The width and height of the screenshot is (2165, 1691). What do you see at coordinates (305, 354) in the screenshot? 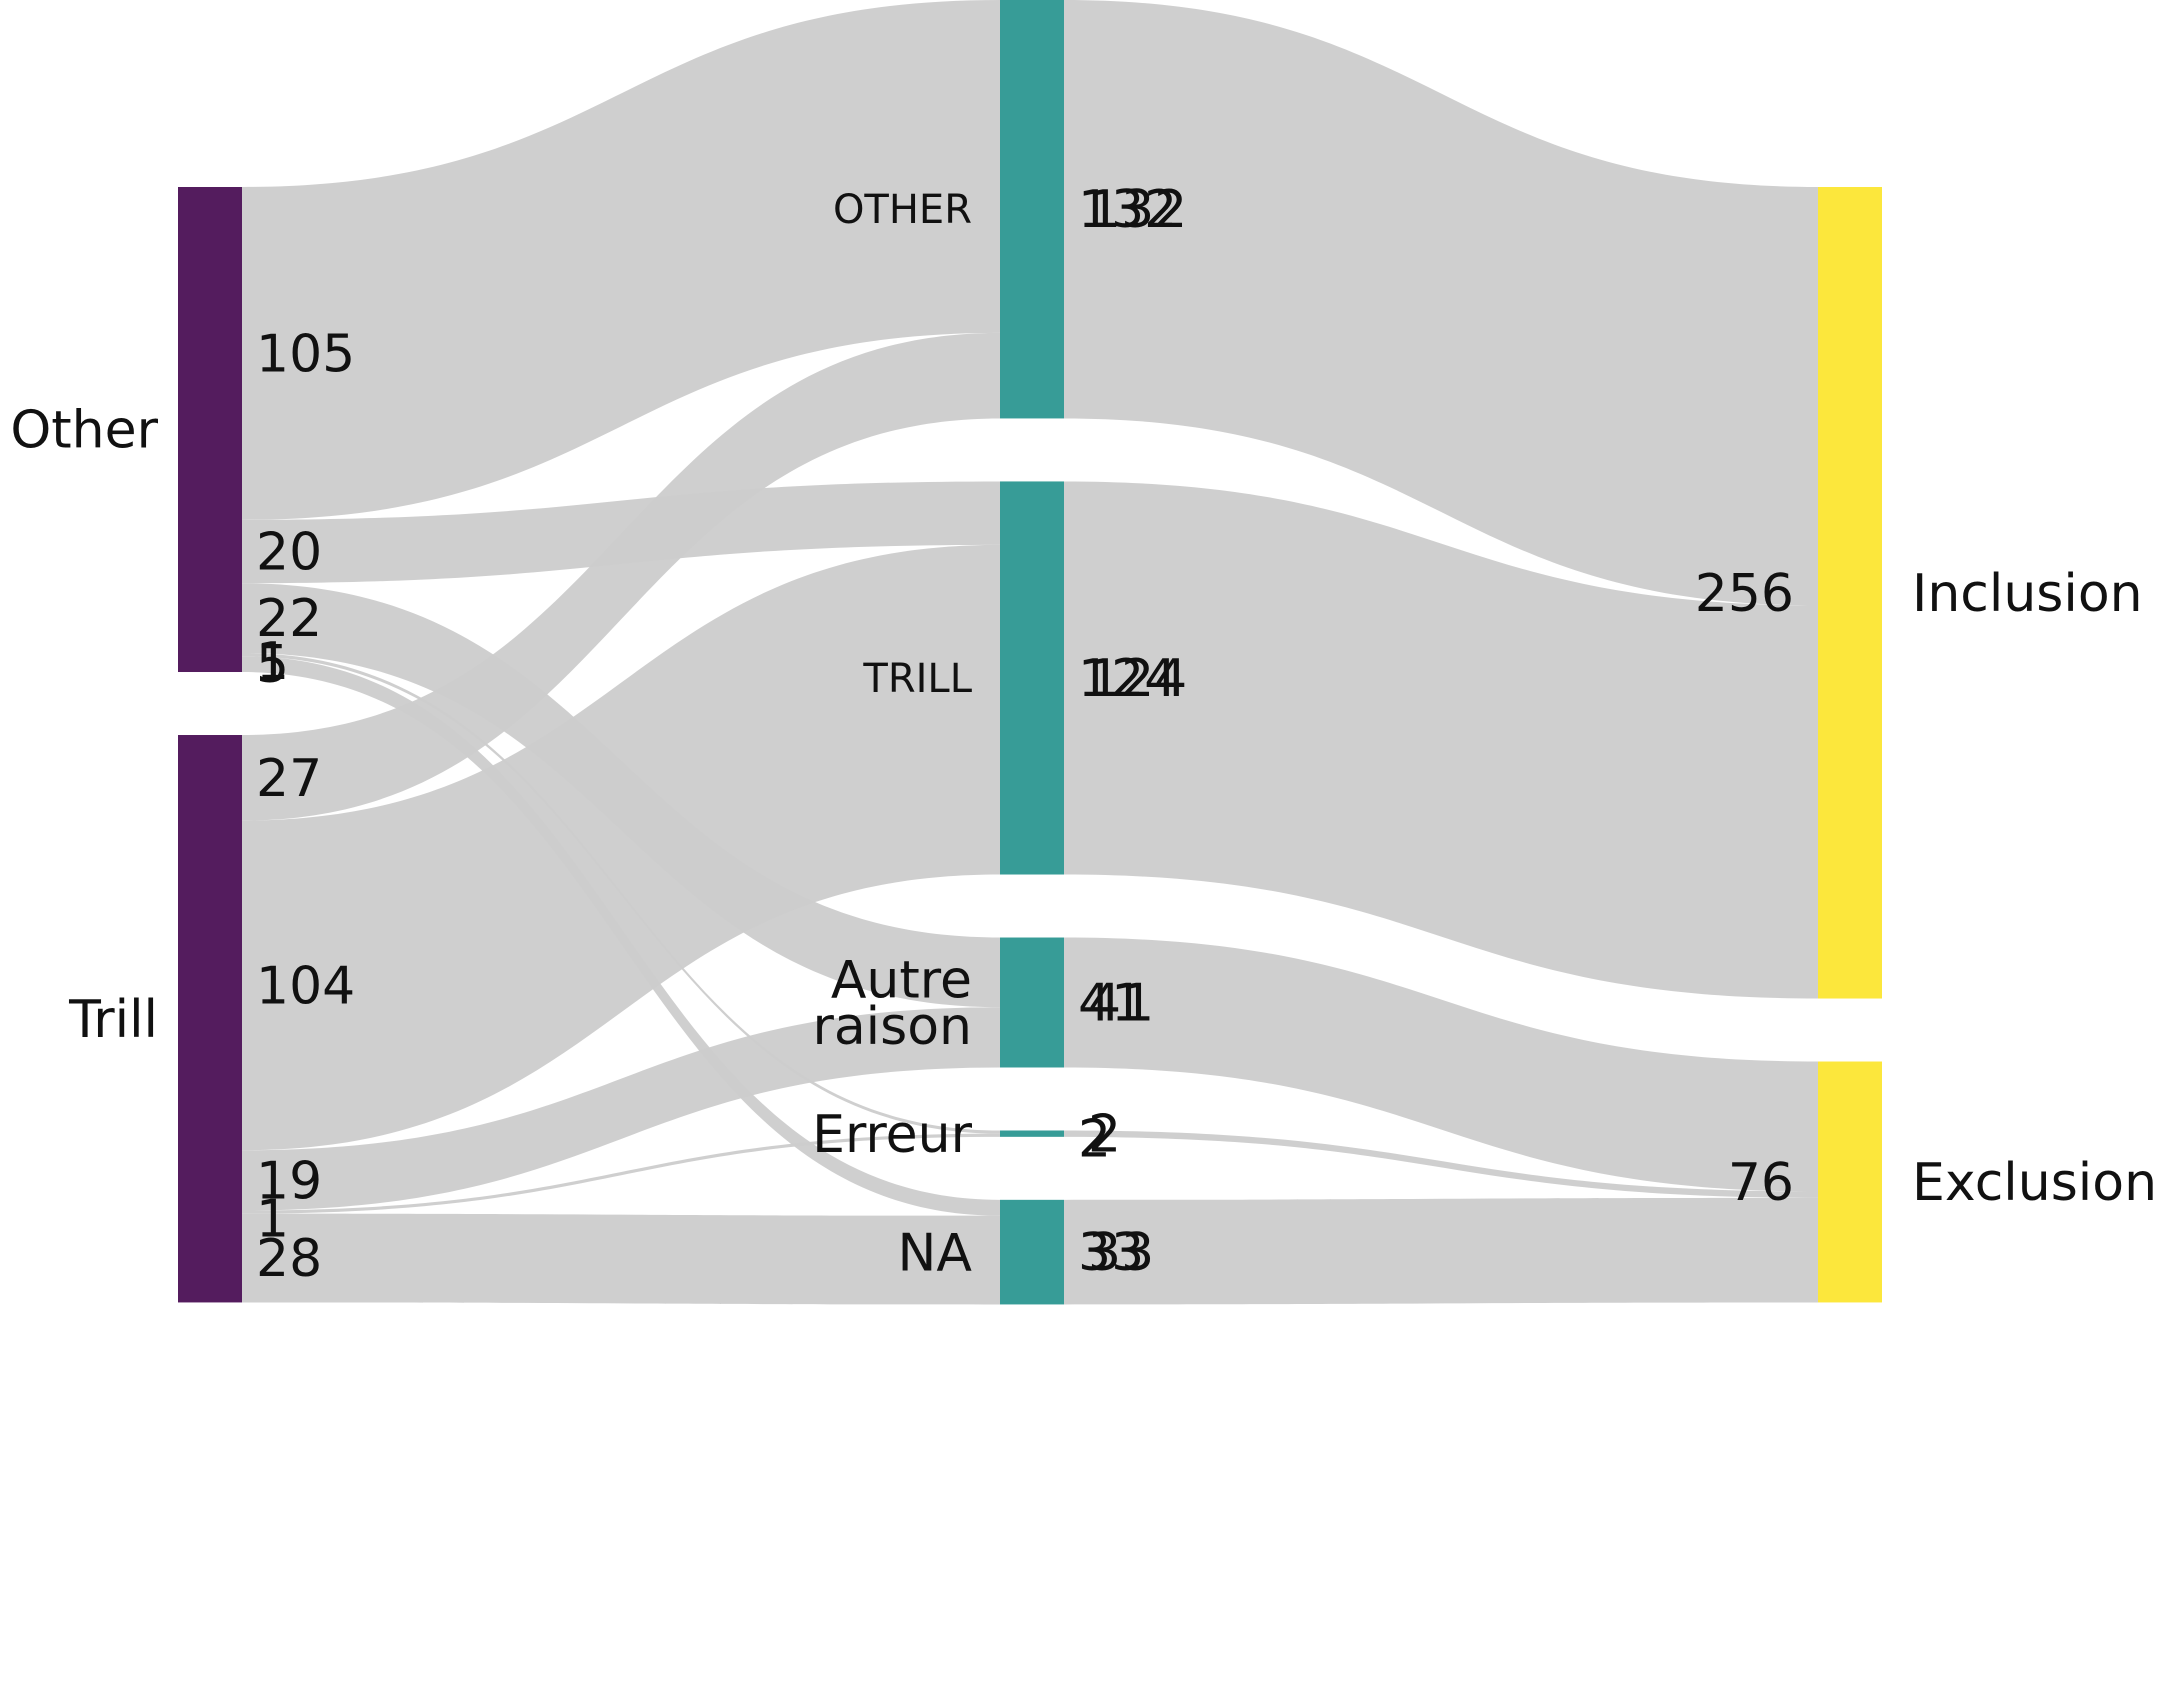
I see `link-value-label-other-OTHER: 105` at bounding box center [305, 354].